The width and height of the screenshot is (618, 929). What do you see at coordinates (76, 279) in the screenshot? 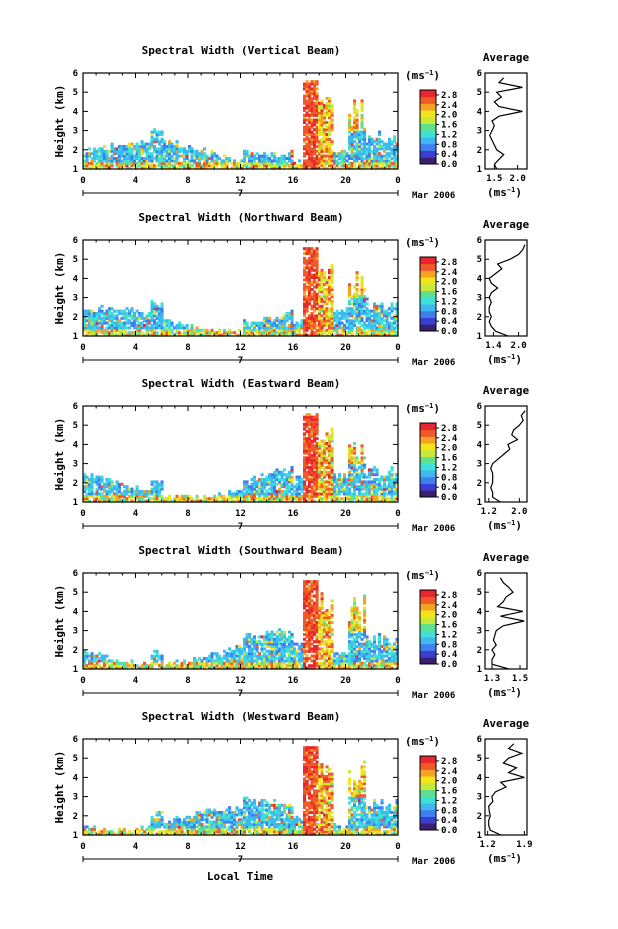
I see `y-tick-label: 4` at bounding box center [76, 279].